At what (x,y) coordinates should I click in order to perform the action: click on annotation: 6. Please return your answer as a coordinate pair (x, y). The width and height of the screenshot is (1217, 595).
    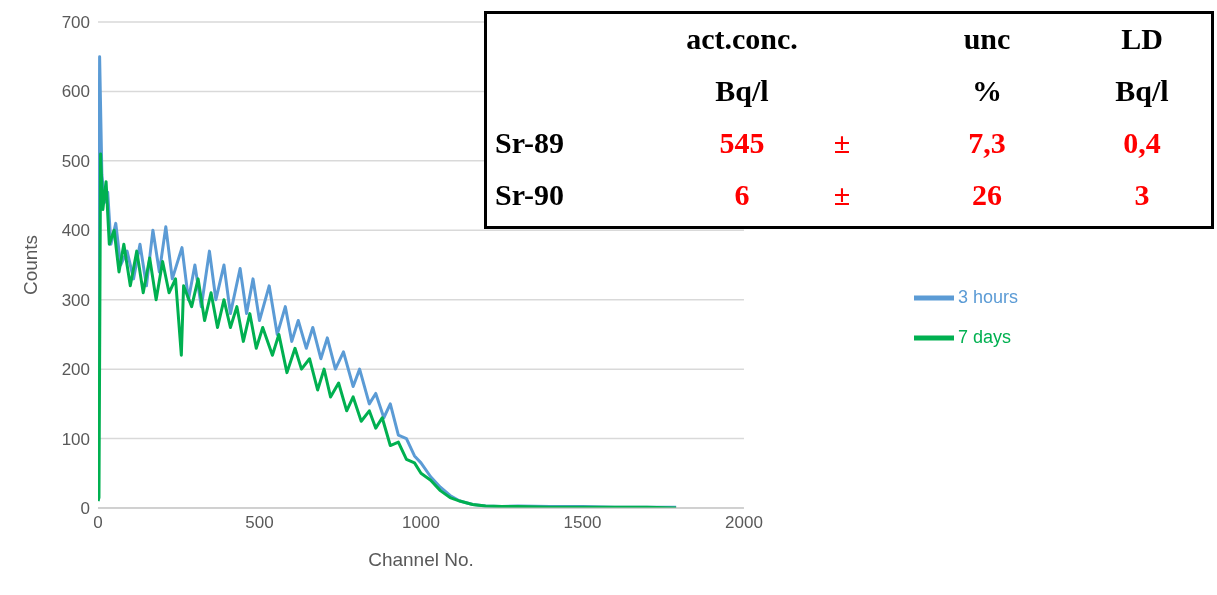
    Looking at the image, I should click on (742, 195).